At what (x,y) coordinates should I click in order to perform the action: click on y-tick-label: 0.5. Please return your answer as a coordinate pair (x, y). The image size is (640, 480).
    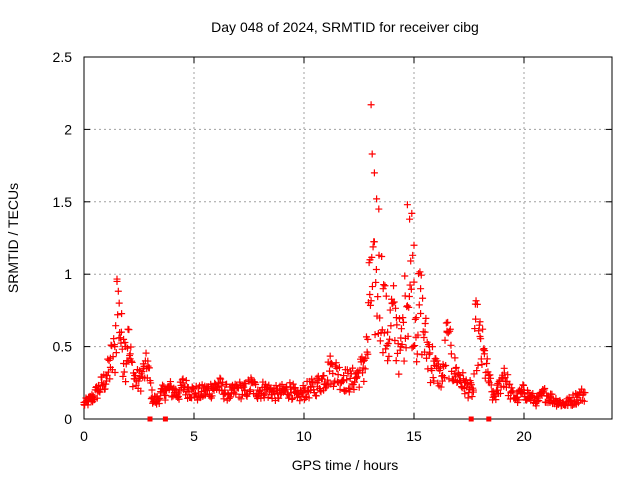
    Looking at the image, I should click on (63, 347).